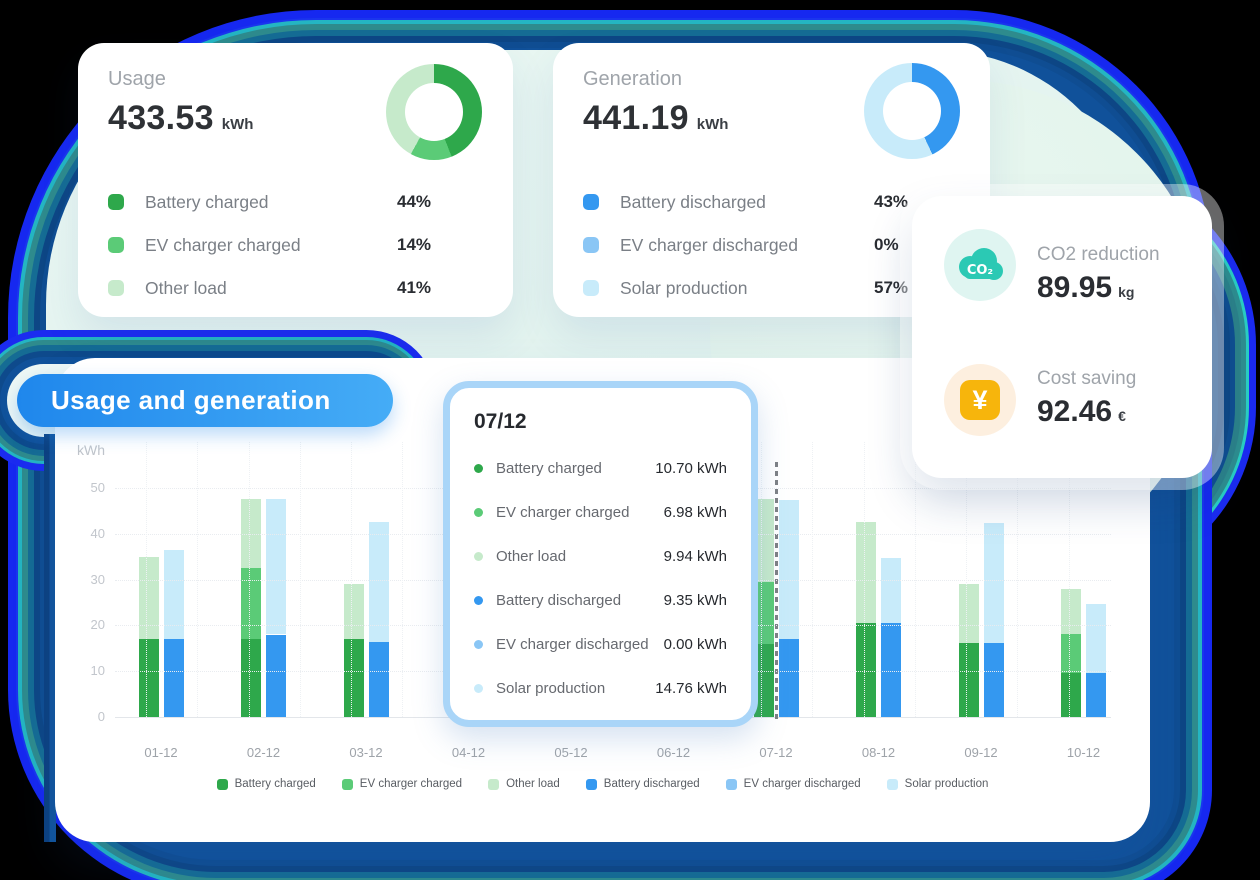  What do you see at coordinates (414, 287) in the screenshot?
I see `legend-value: 41%` at bounding box center [414, 287].